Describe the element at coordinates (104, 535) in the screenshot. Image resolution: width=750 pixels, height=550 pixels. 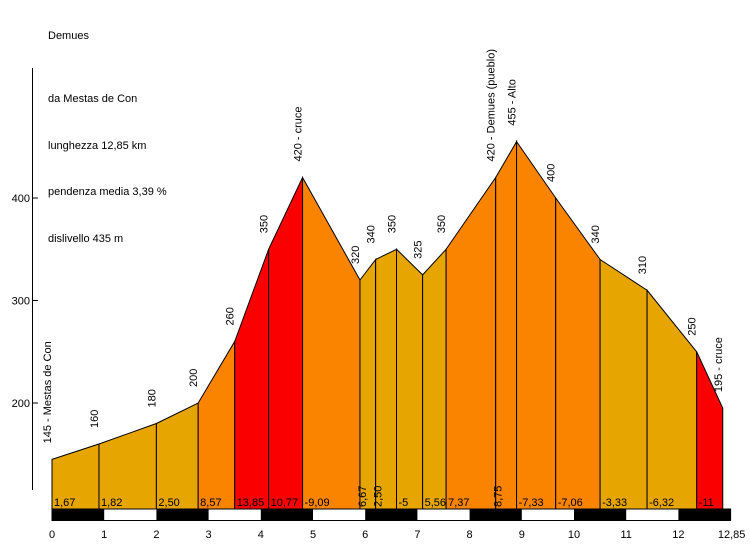
I see `x-tick-label: 1` at that location.